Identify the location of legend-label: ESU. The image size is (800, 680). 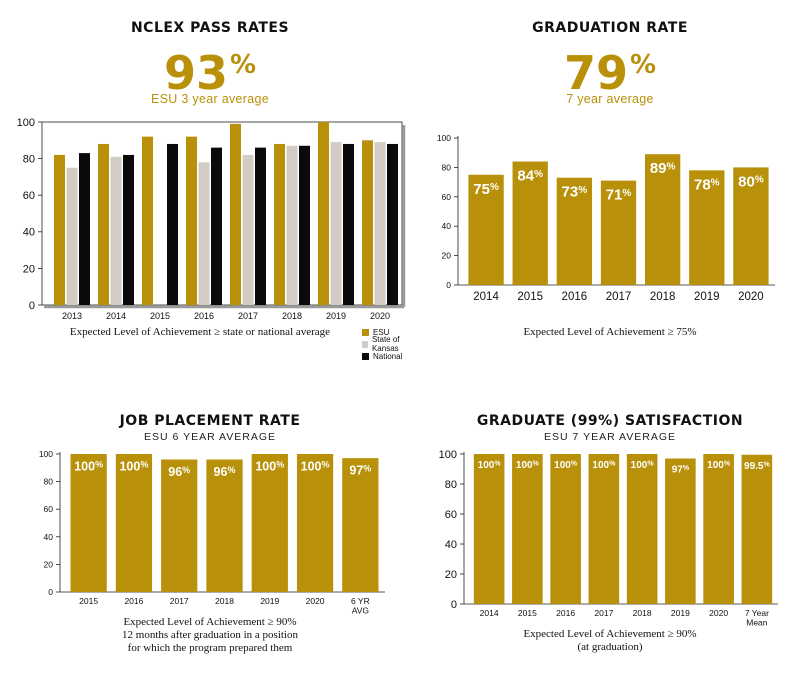
(381, 332).